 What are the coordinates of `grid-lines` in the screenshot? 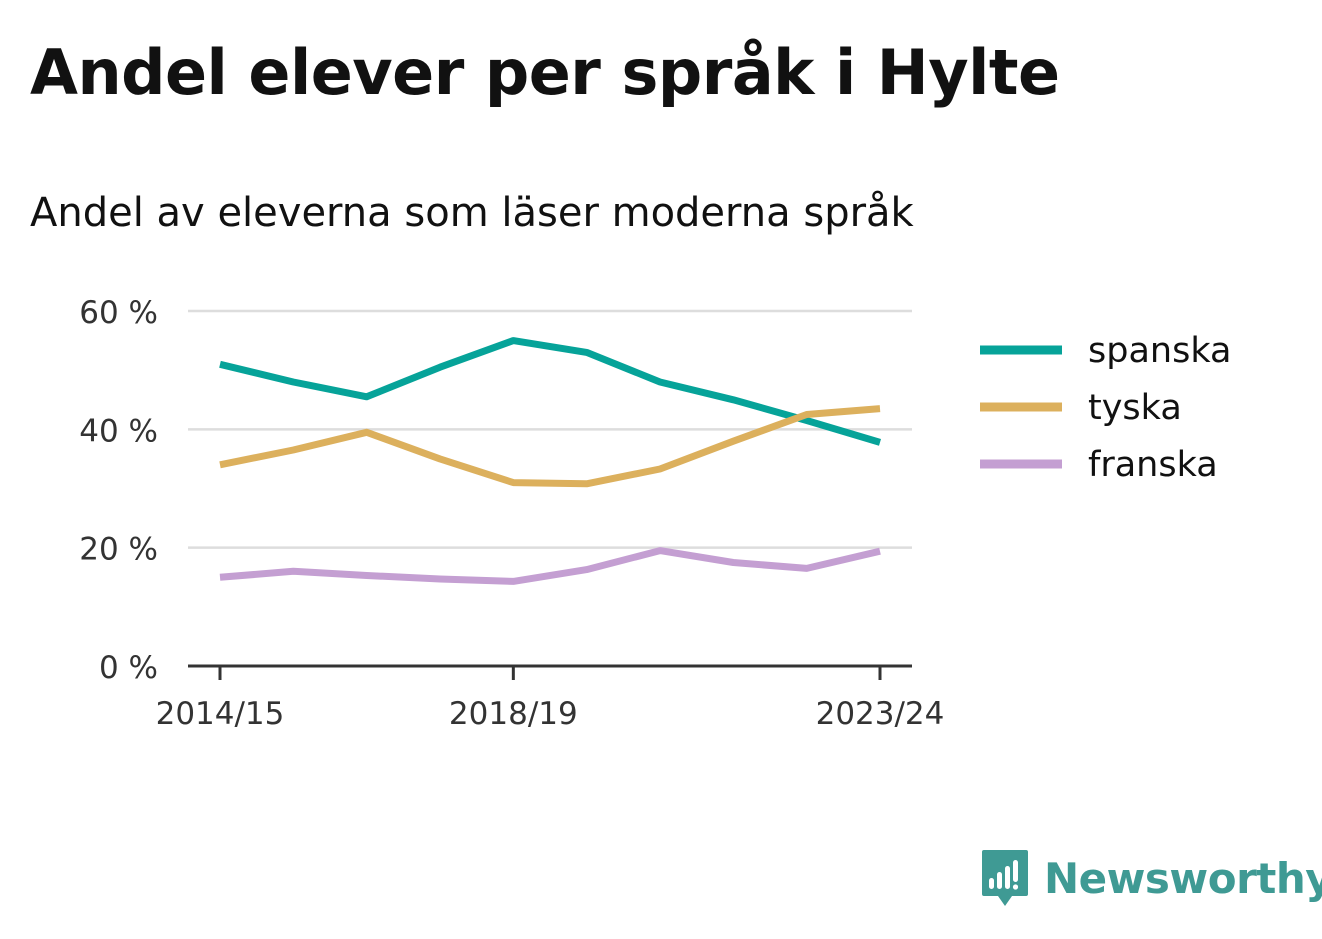 It's located at (550, 429).